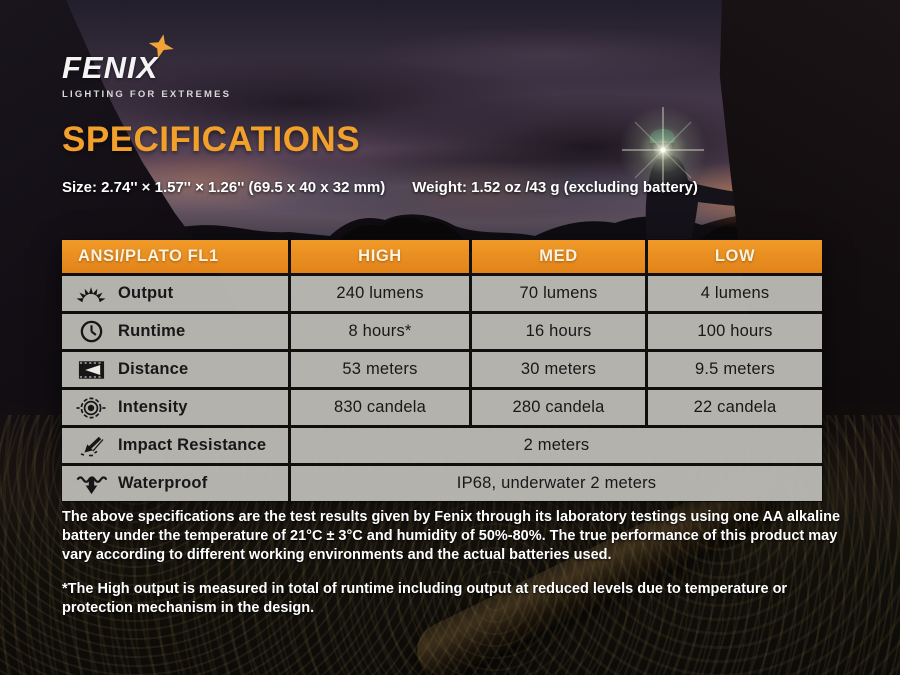 This screenshot has width=900, height=675. I want to click on spec-value-output-high: 240 lumens, so click(380, 293).